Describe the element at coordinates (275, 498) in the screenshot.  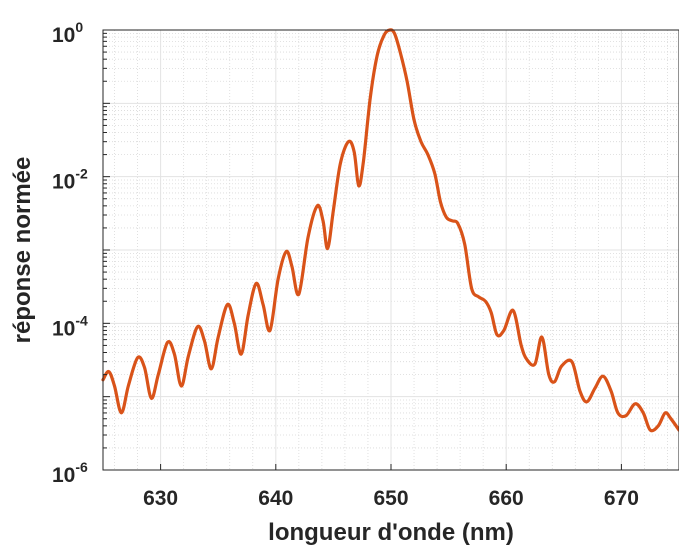
I see `x-tick-label: 640` at that location.